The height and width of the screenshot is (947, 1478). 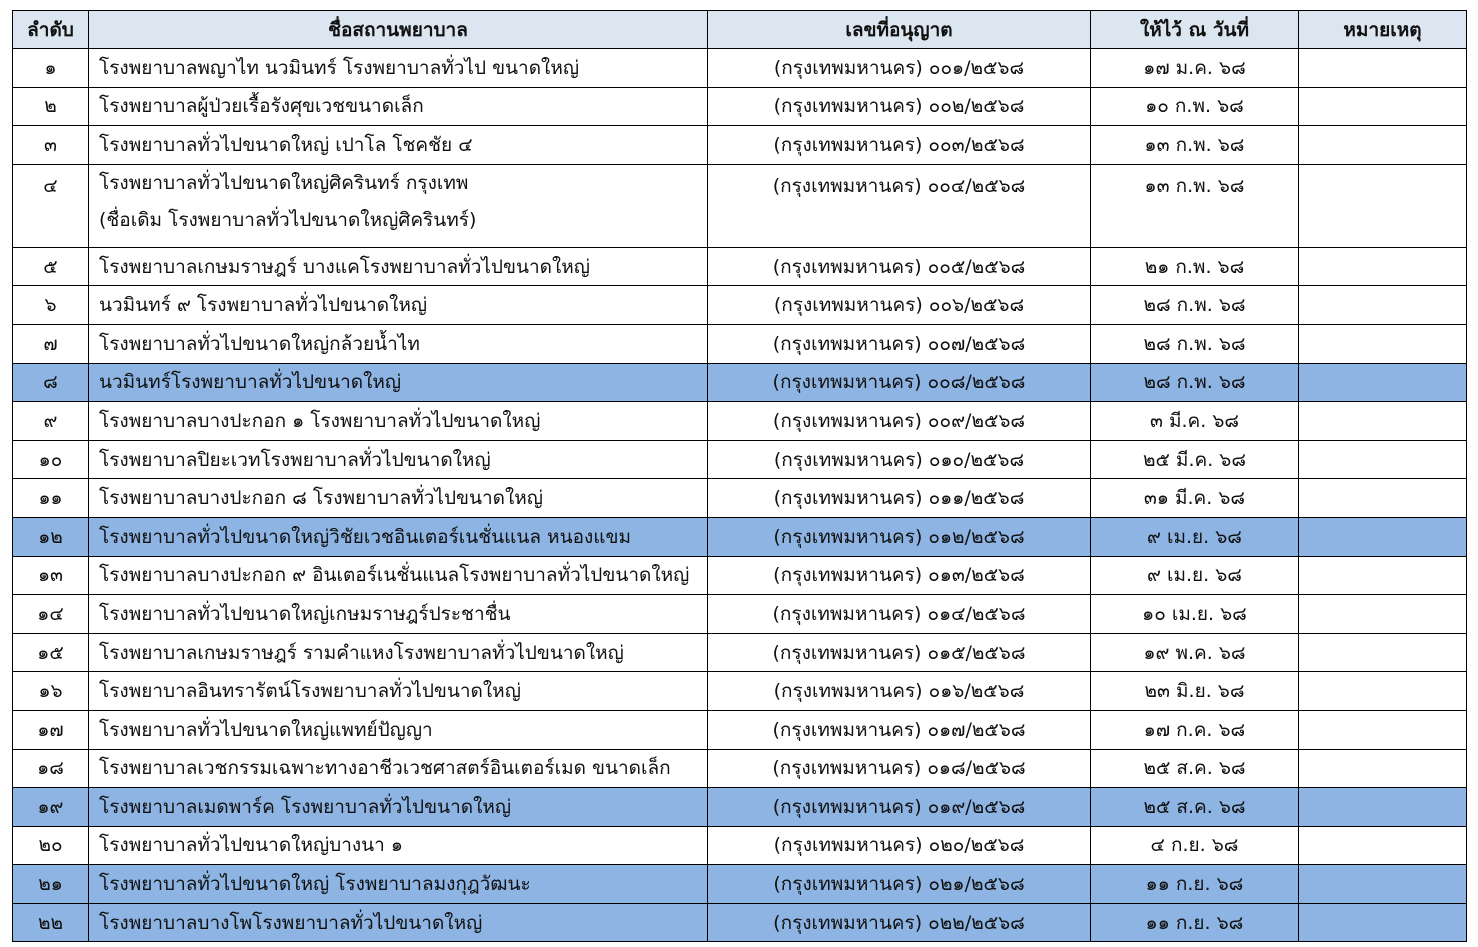 What do you see at coordinates (899, 145) in the screenshot?
I see `cell-license: (กรุงเทพมหานคร) ๐๐๓/๒๕๖๘` at bounding box center [899, 145].